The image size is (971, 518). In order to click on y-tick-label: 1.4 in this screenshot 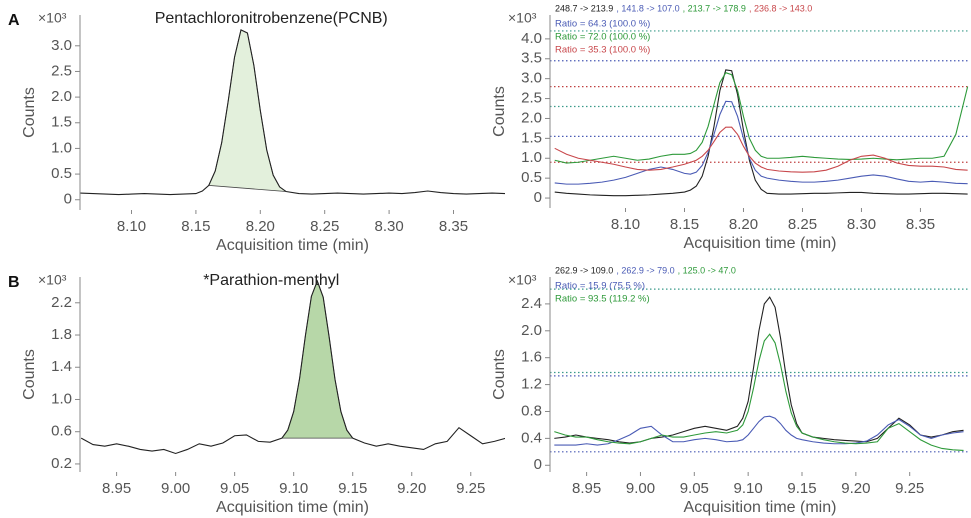, I will do `click(61, 366)`.